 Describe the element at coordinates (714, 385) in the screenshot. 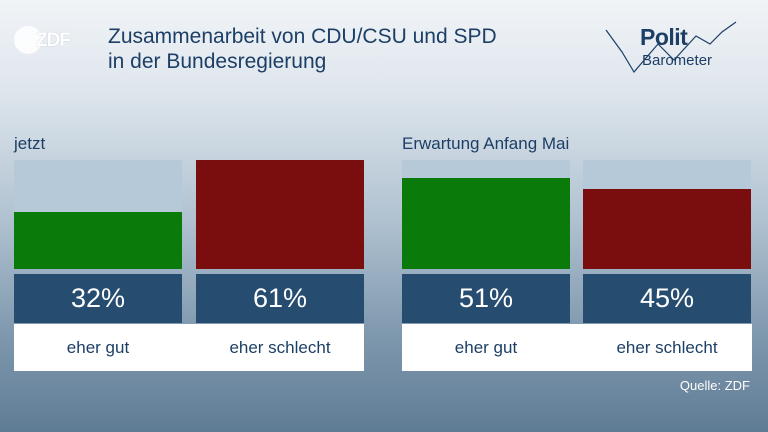

I see `source-note: Quelle: ZDF` at that location.